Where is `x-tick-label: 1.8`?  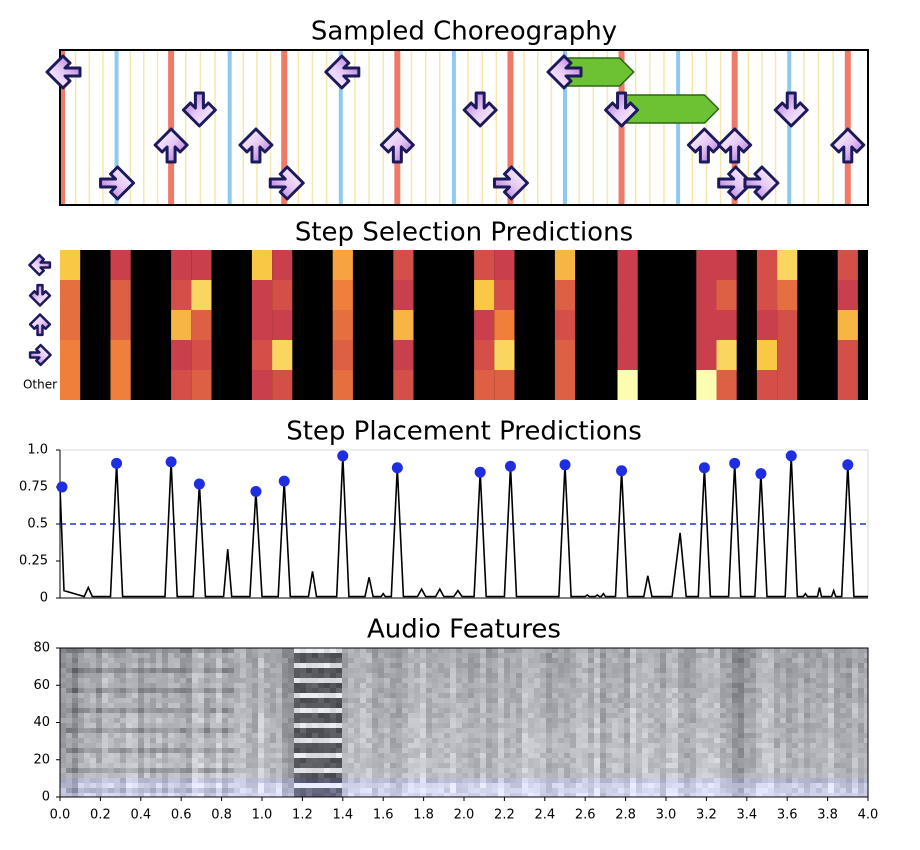 x-tick-label: 1.8 is located at coordinates (423, 815).